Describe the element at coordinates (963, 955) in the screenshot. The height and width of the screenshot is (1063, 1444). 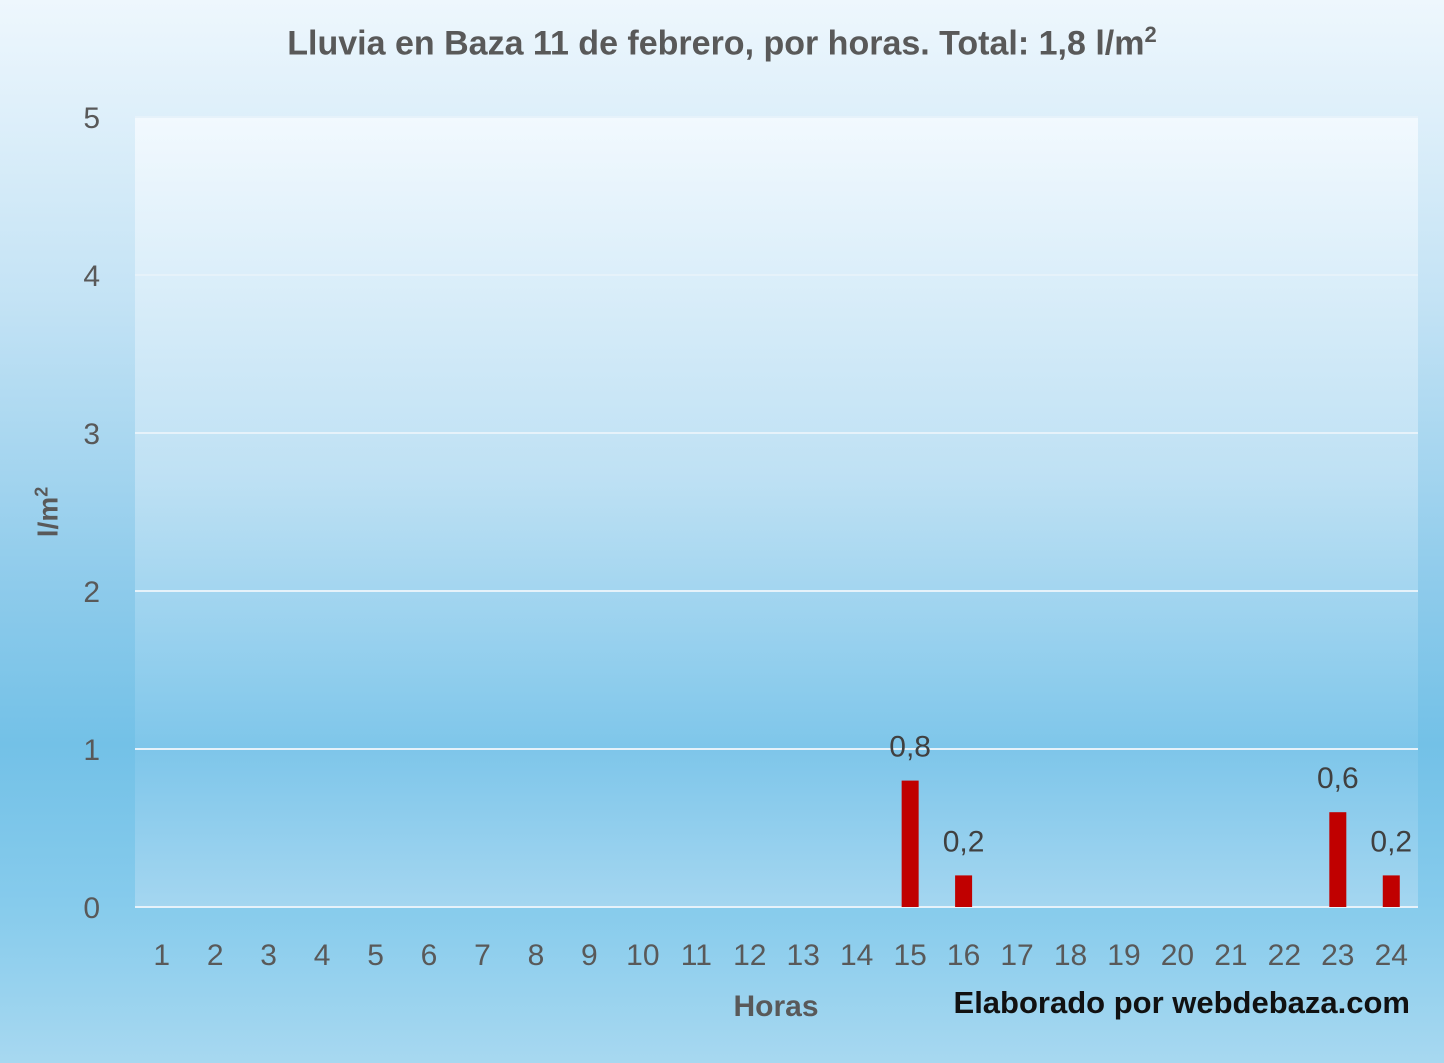
I see `x-tick-label: 16` at that location.